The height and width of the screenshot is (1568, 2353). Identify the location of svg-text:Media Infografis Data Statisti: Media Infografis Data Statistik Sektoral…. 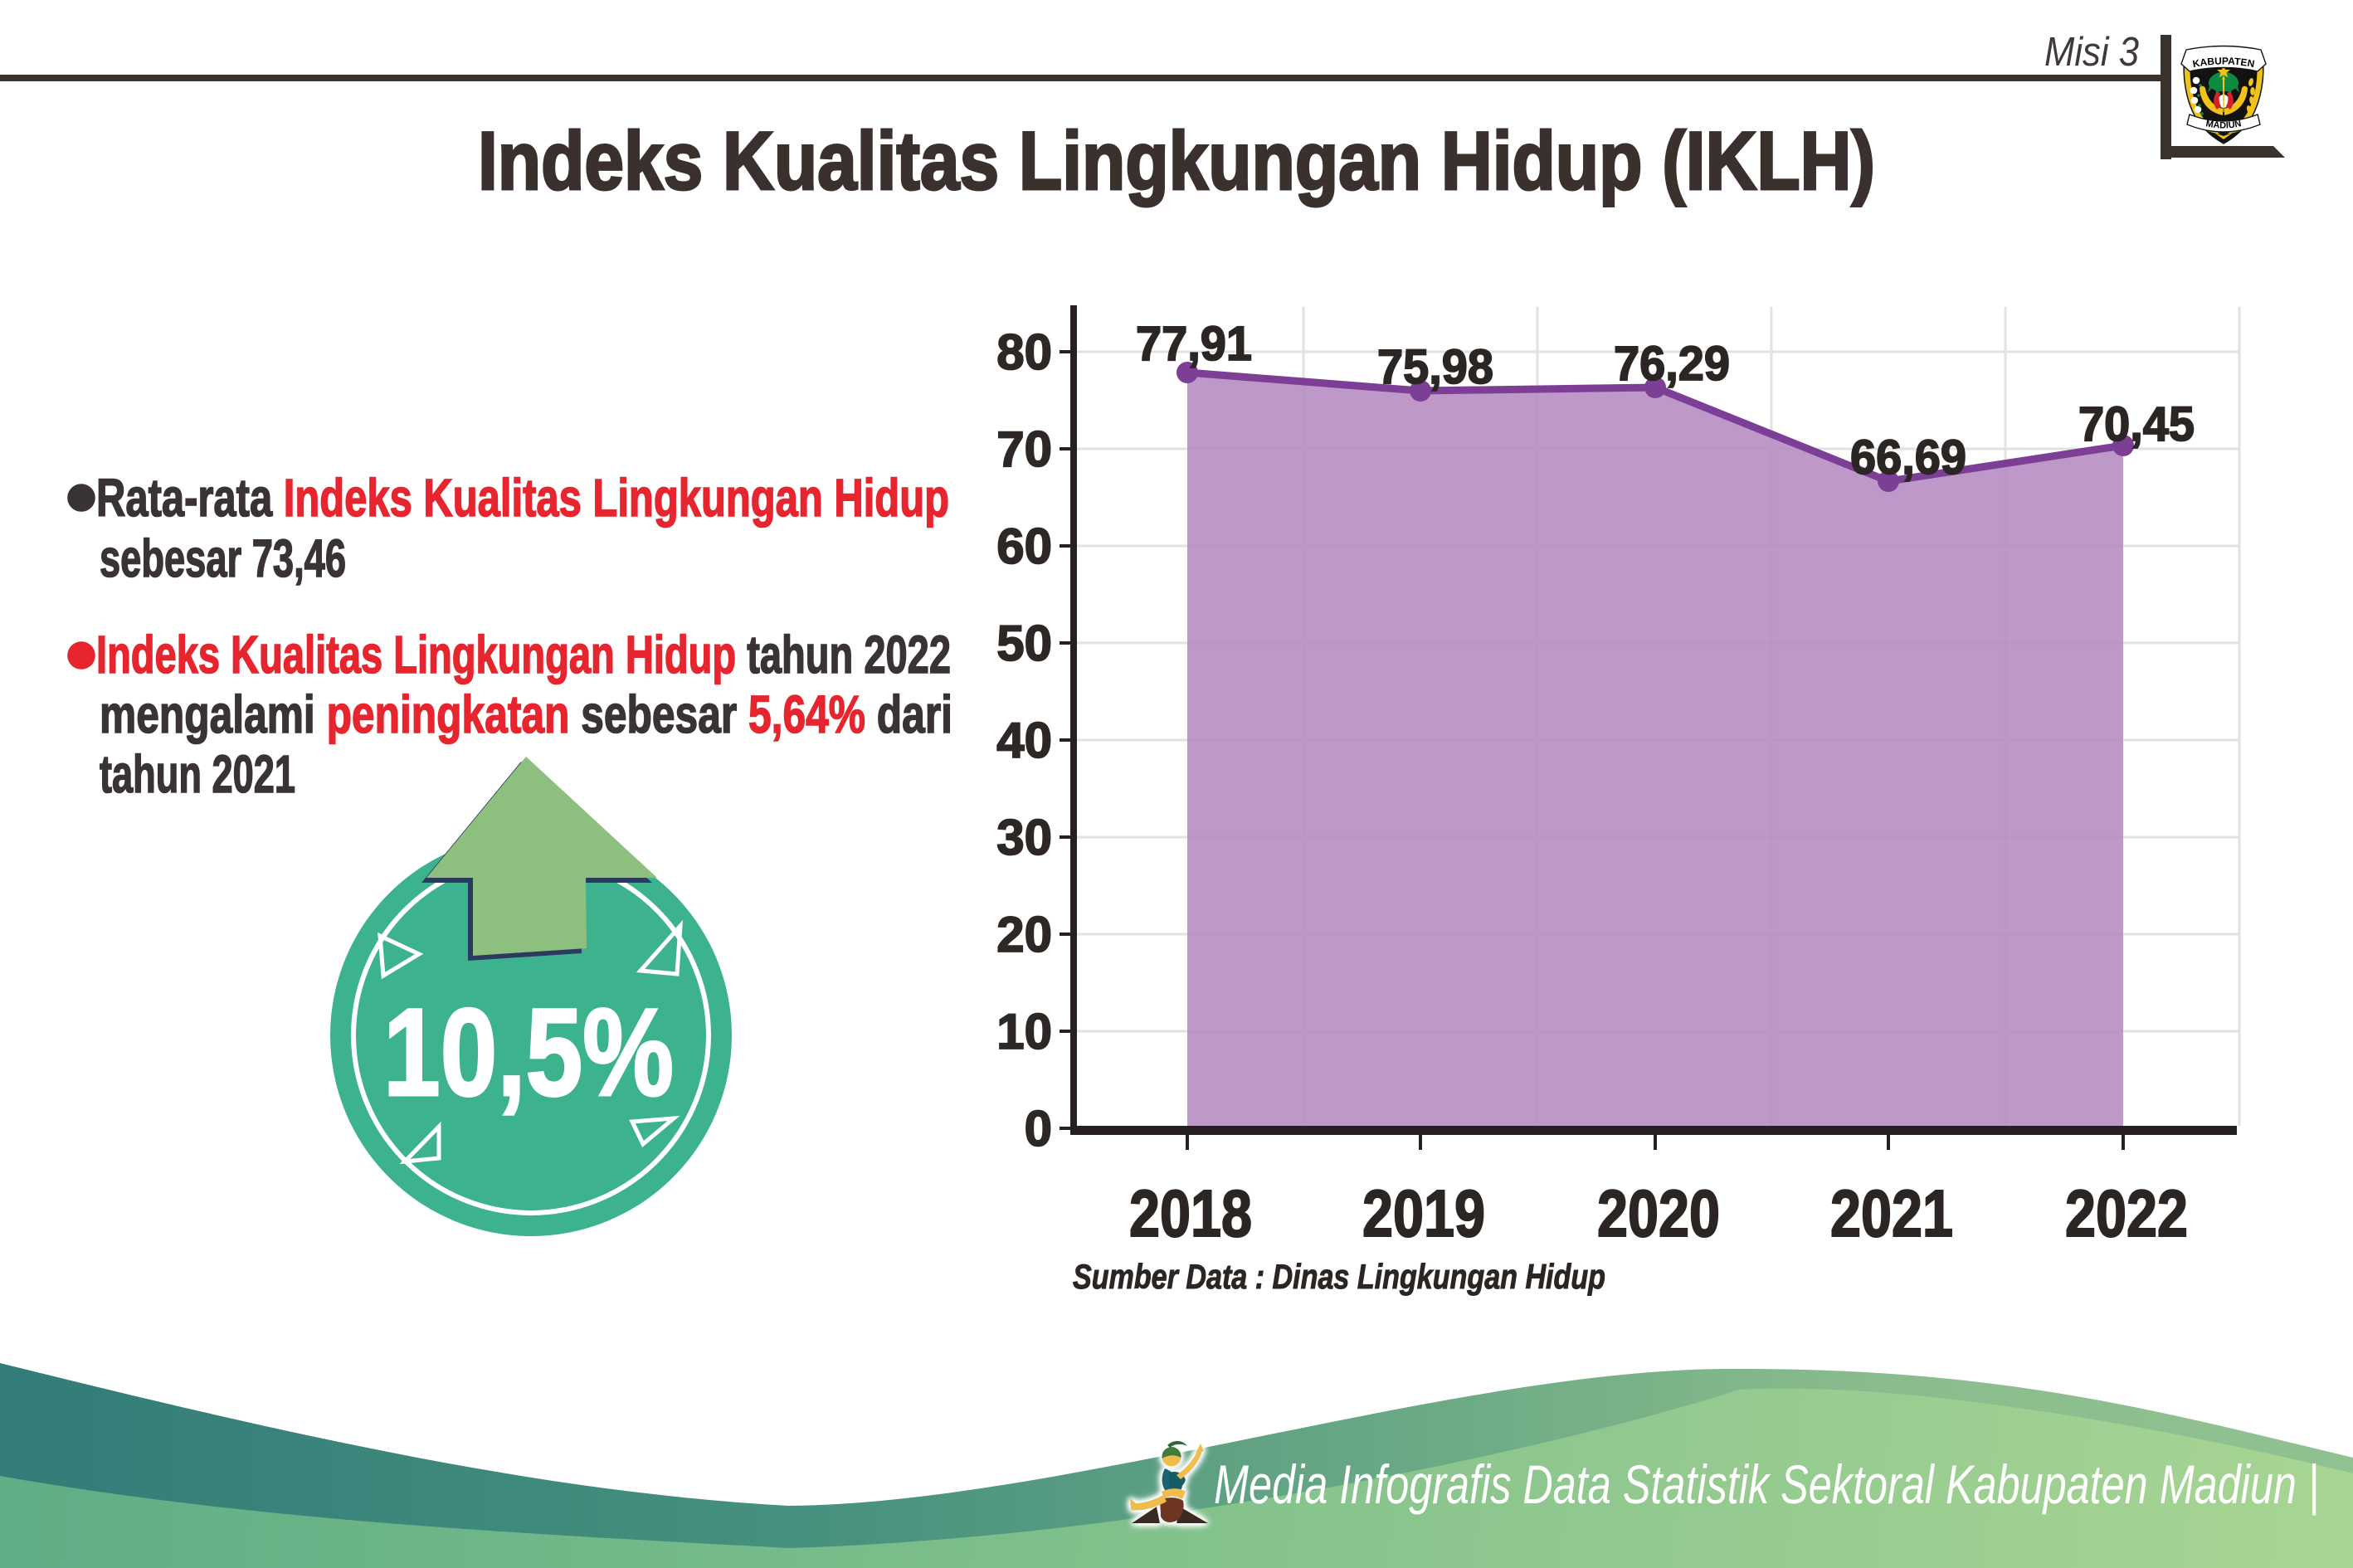
(1766, 1485).